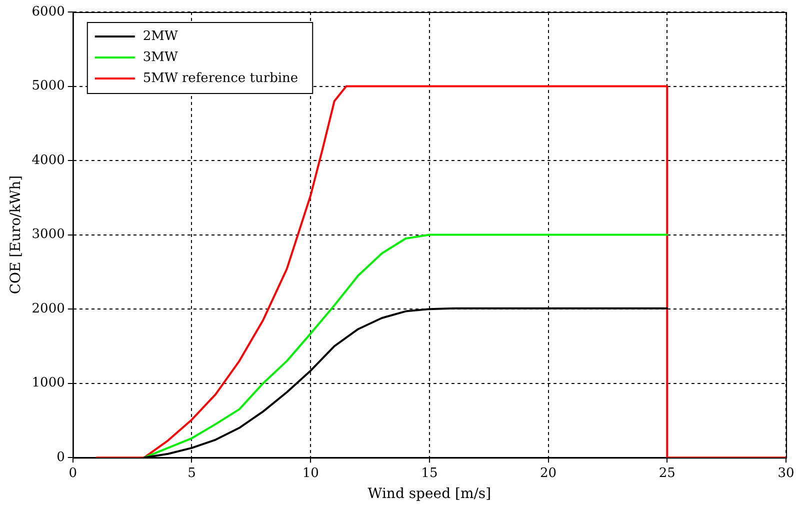 This screenshot has width=800, height=507. Describe the element at coordinates (310, 473) in the screenshot. I see `x-tick-label: 10` at that location.